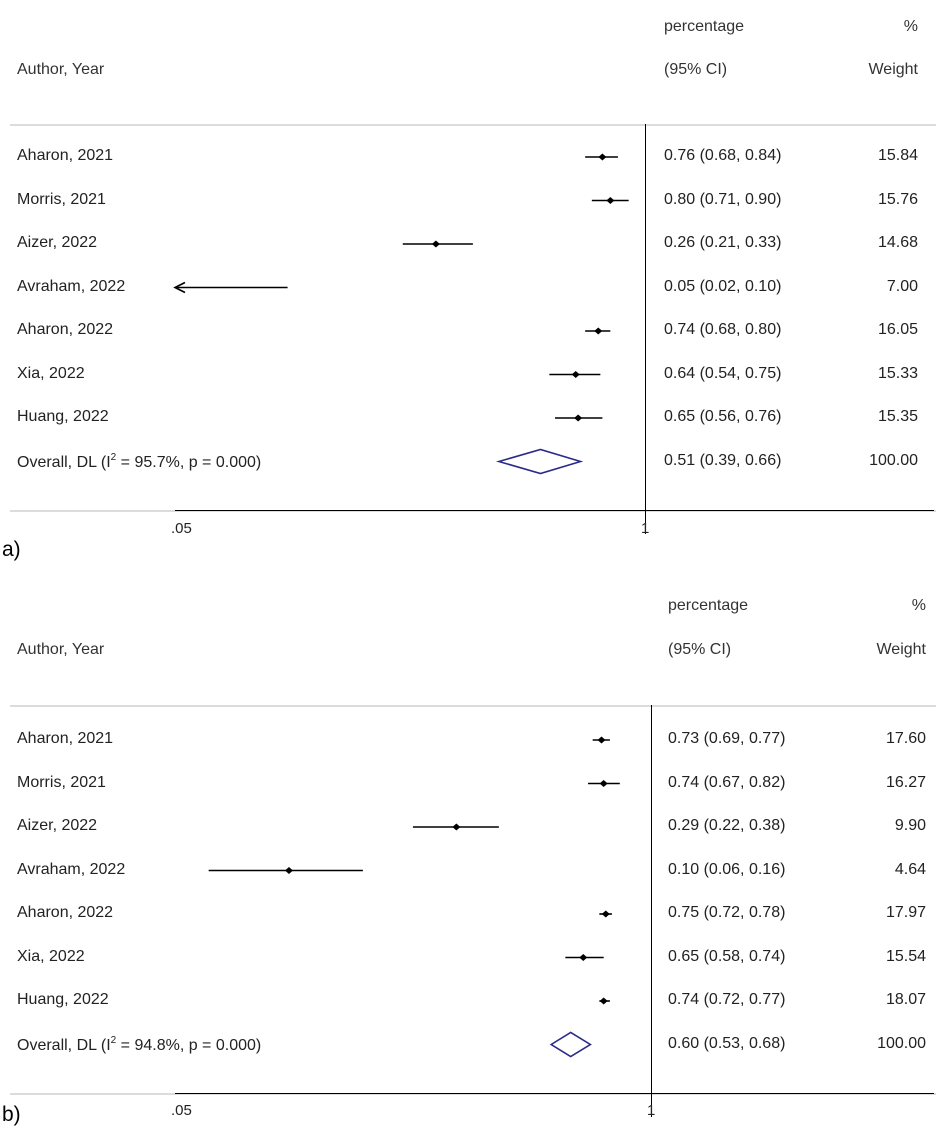 This screenshot has width=936, height=1143. Describe the element at coordinates (897, 416) in the screenshot. I see `study-weight: 15.35` at that location.